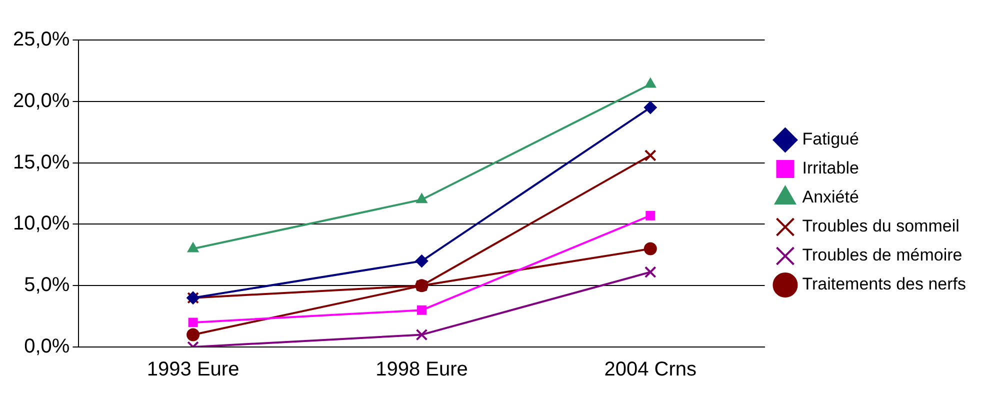 This screenshot has width=986, height=405. I want to click on x-tick-label: 1998 Eure, so click(422, 369).